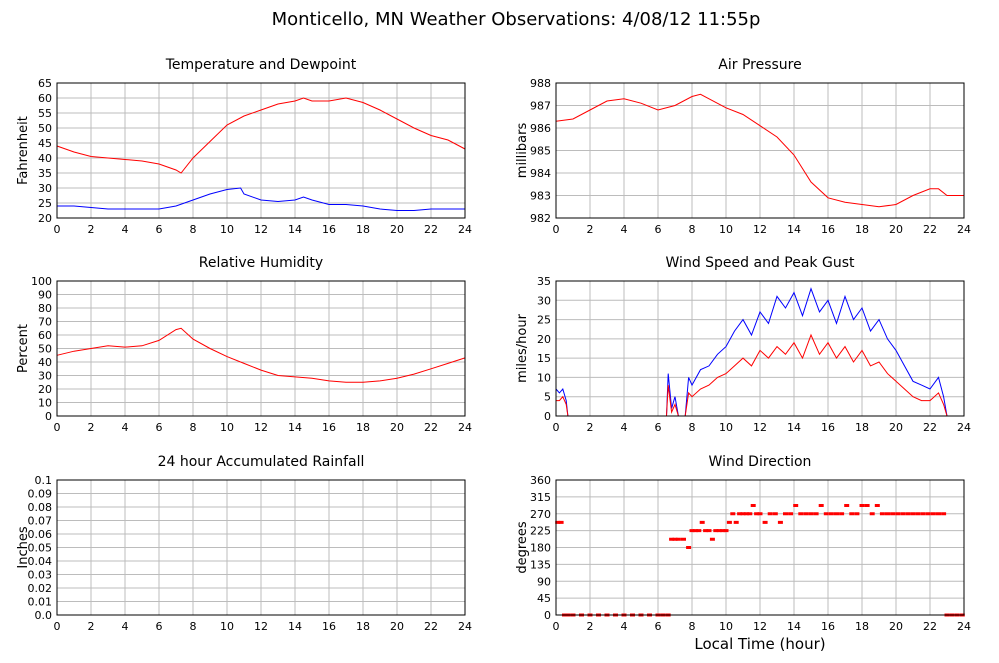 The image size is (999, 663). I want to click on chart-4-y-tick-label: 0.04, so click(40, 561).